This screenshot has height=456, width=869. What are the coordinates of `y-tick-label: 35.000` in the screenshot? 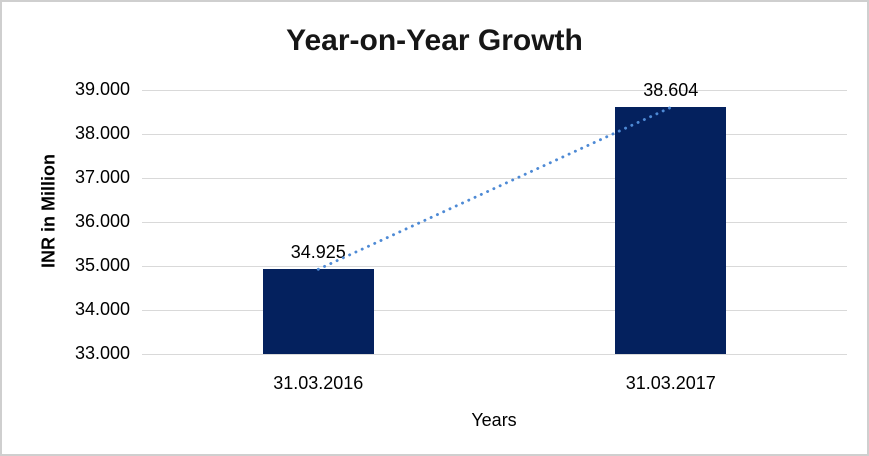 It's located at (102, 265).